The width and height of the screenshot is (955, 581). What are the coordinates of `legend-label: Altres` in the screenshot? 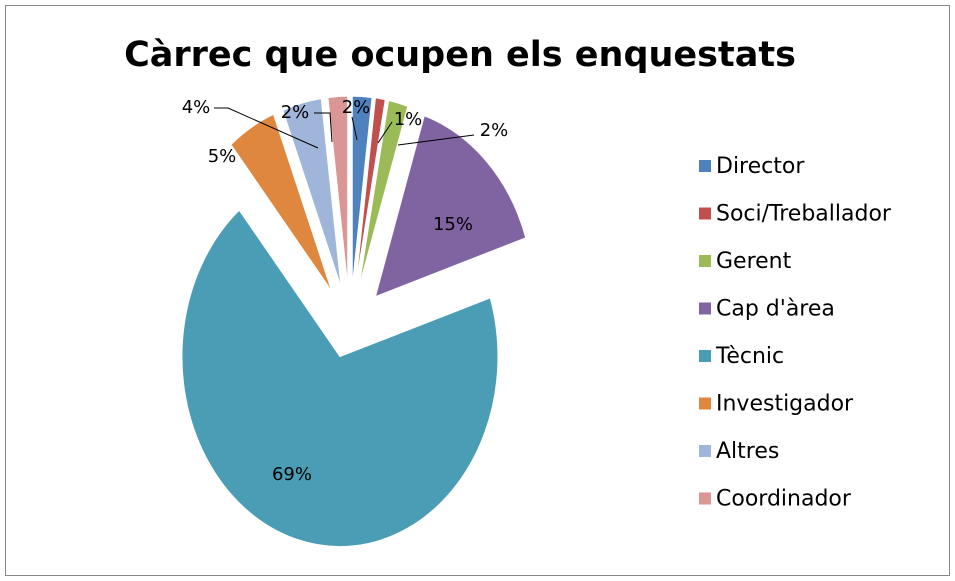 It's located at (747, 451).